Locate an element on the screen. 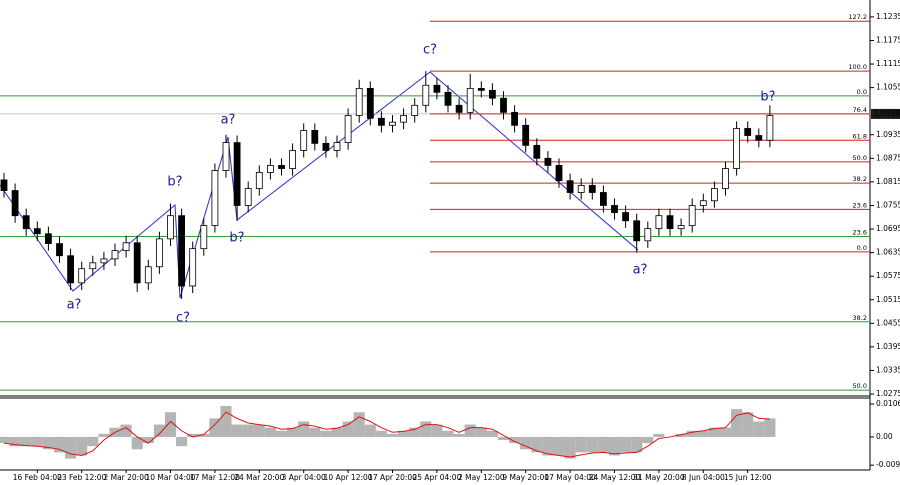 The image size is (900, 485). y-tick-label: 1.0335 is located at coordinates (888, 369).